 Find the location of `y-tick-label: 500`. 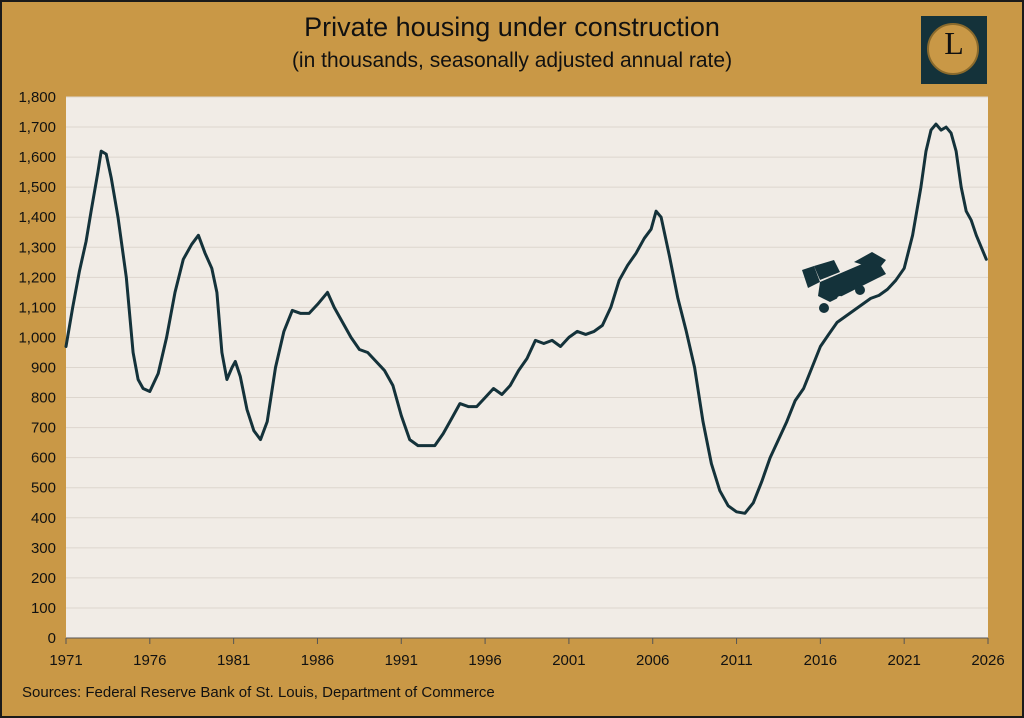

y-tick-label: 500 is located at coordinates (43, 488).